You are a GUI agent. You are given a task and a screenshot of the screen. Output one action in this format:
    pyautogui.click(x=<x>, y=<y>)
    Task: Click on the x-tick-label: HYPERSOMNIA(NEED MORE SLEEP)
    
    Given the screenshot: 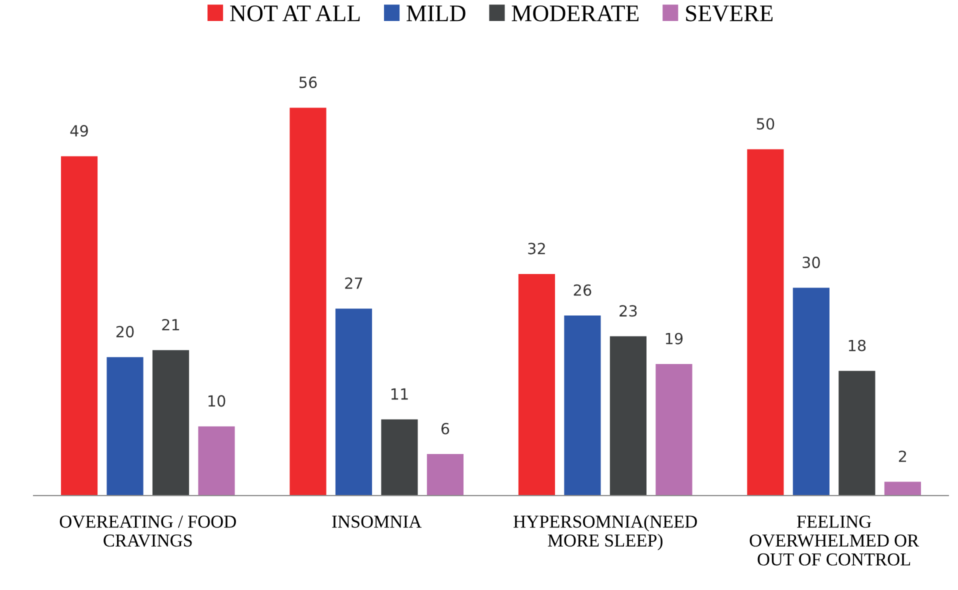 What is the action you would take?
    pyautogui.click(x=605, y=532)
    